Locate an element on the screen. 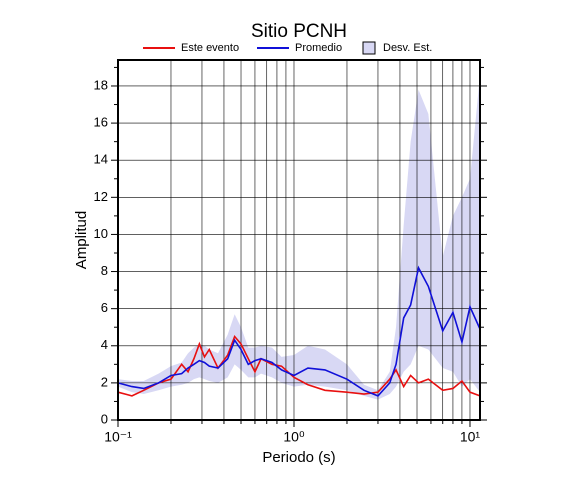 Image resolution: width=586 pixels, height=480 pixels. y-tick-label: 12 is located at coordinates (101, 196).